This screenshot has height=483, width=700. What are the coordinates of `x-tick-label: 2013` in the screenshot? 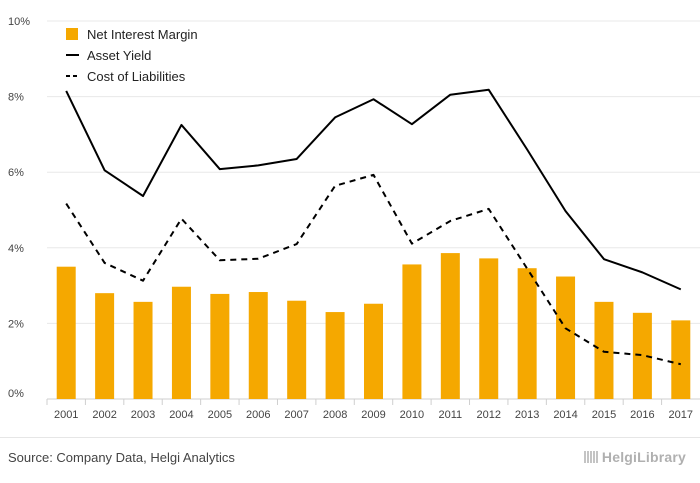 It's located at (527, 415).